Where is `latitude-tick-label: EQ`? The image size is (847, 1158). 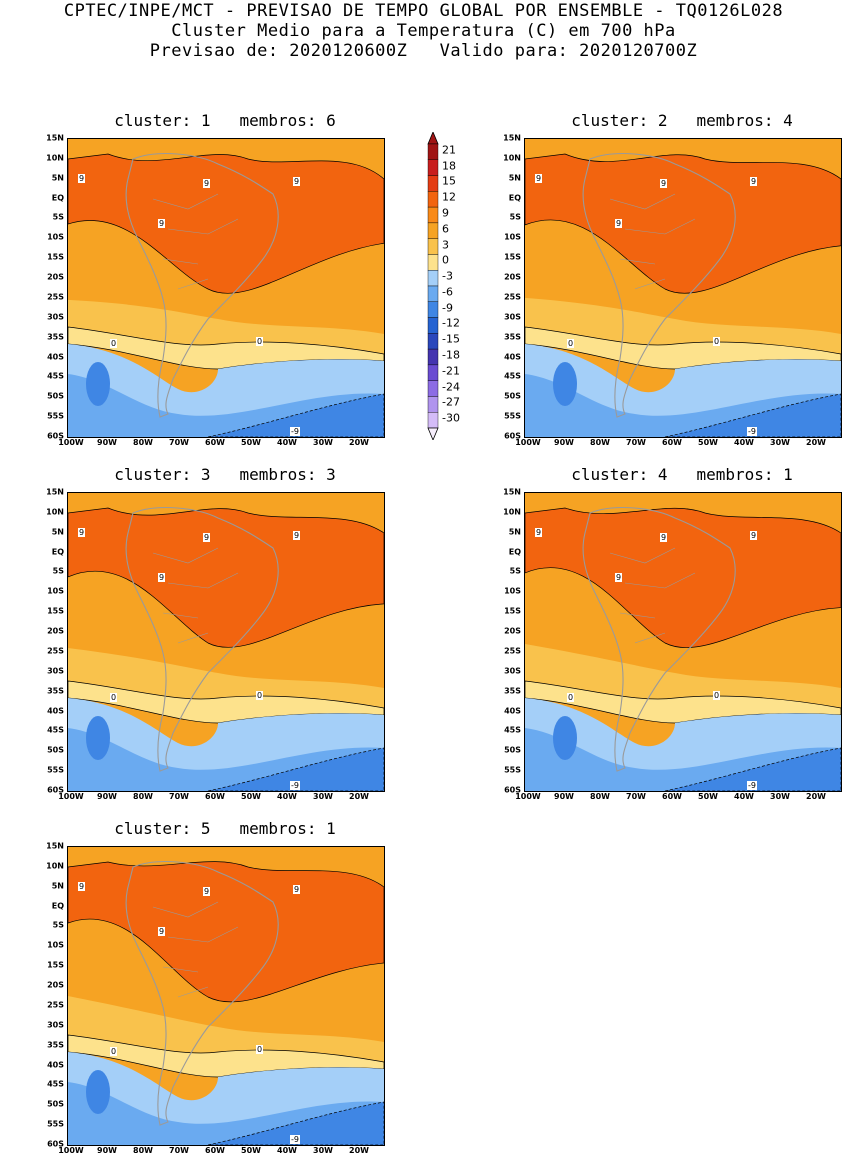
latitude-tick-label: EQ is located at coordinates (514, 552).